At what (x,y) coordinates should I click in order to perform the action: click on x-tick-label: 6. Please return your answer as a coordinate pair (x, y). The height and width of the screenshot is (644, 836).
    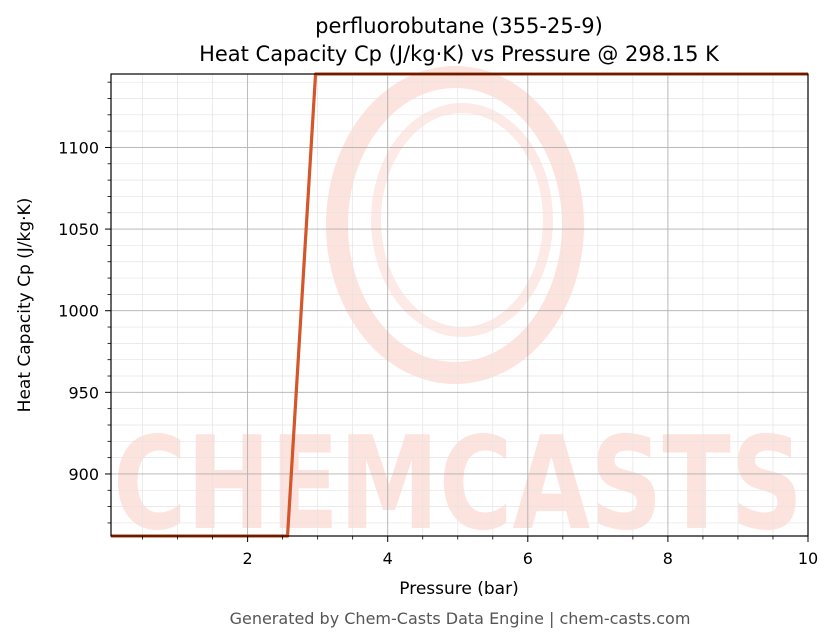
    Looking at the image, I should click on (528, 558).